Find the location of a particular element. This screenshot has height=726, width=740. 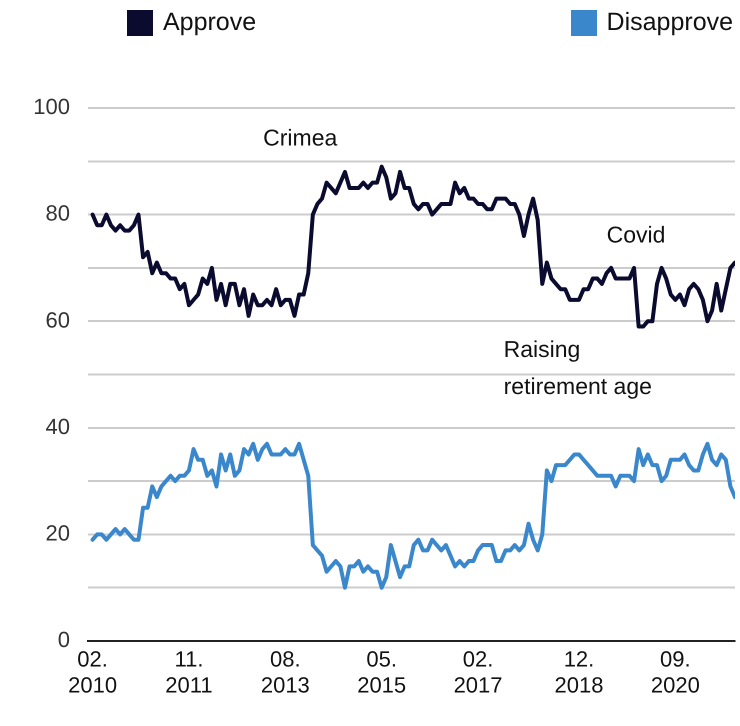

y-tick-label: 40 is located at coordinates (58, 426).